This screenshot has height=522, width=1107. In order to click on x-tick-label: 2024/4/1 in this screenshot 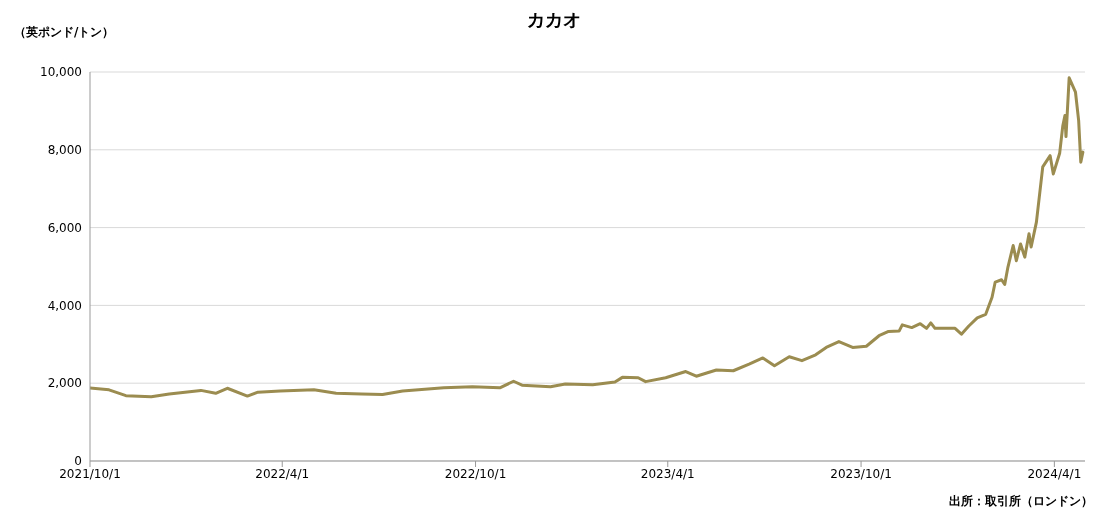, I will do `click(1054, 473)`.